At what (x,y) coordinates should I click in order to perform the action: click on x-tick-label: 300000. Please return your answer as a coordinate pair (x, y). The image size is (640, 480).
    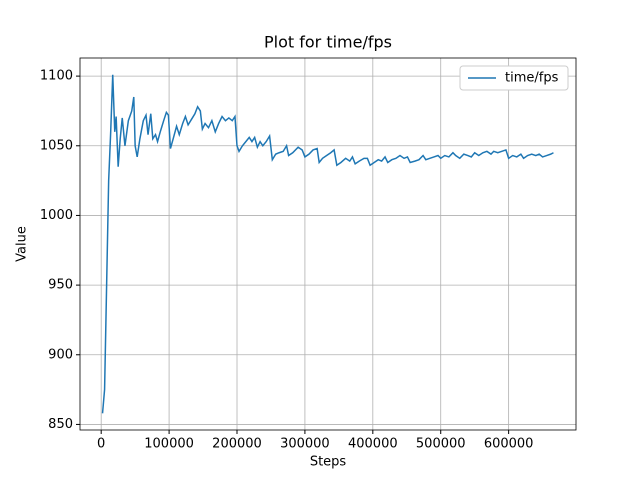
    Looking at the image, I should click on (305, 444).